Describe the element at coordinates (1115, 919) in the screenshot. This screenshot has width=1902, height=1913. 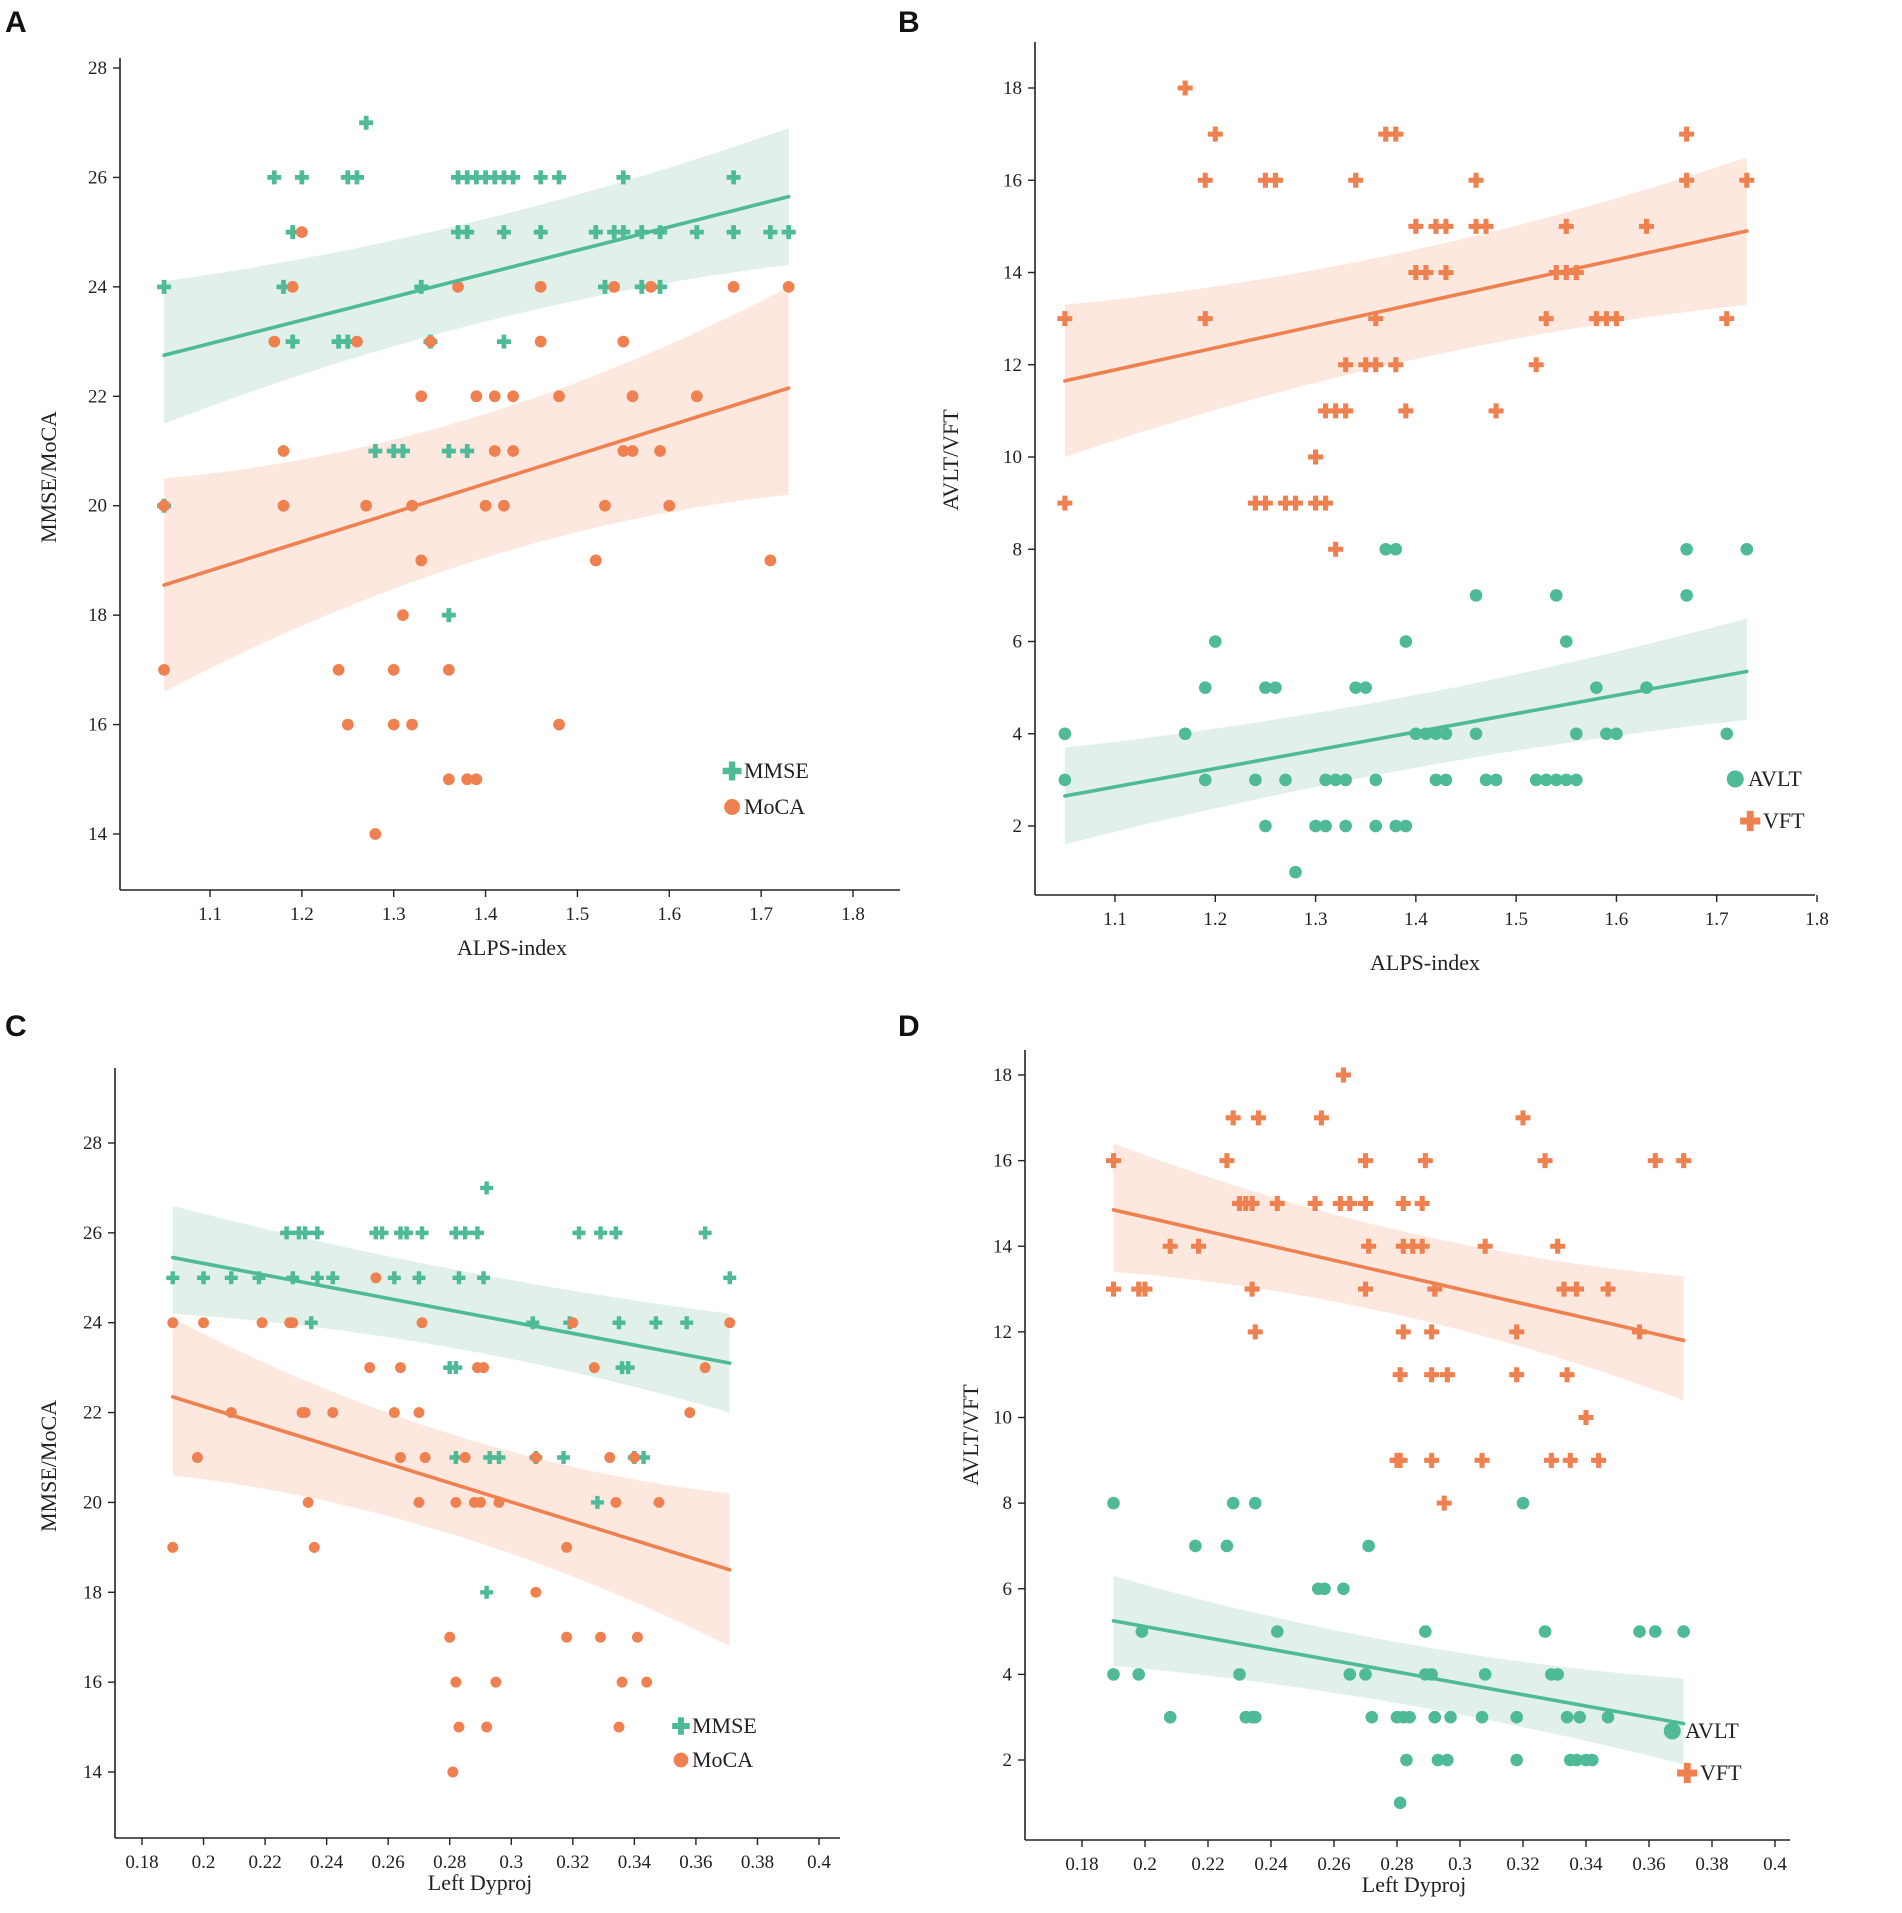
I see `x-tick-label: 1.1` at that location.